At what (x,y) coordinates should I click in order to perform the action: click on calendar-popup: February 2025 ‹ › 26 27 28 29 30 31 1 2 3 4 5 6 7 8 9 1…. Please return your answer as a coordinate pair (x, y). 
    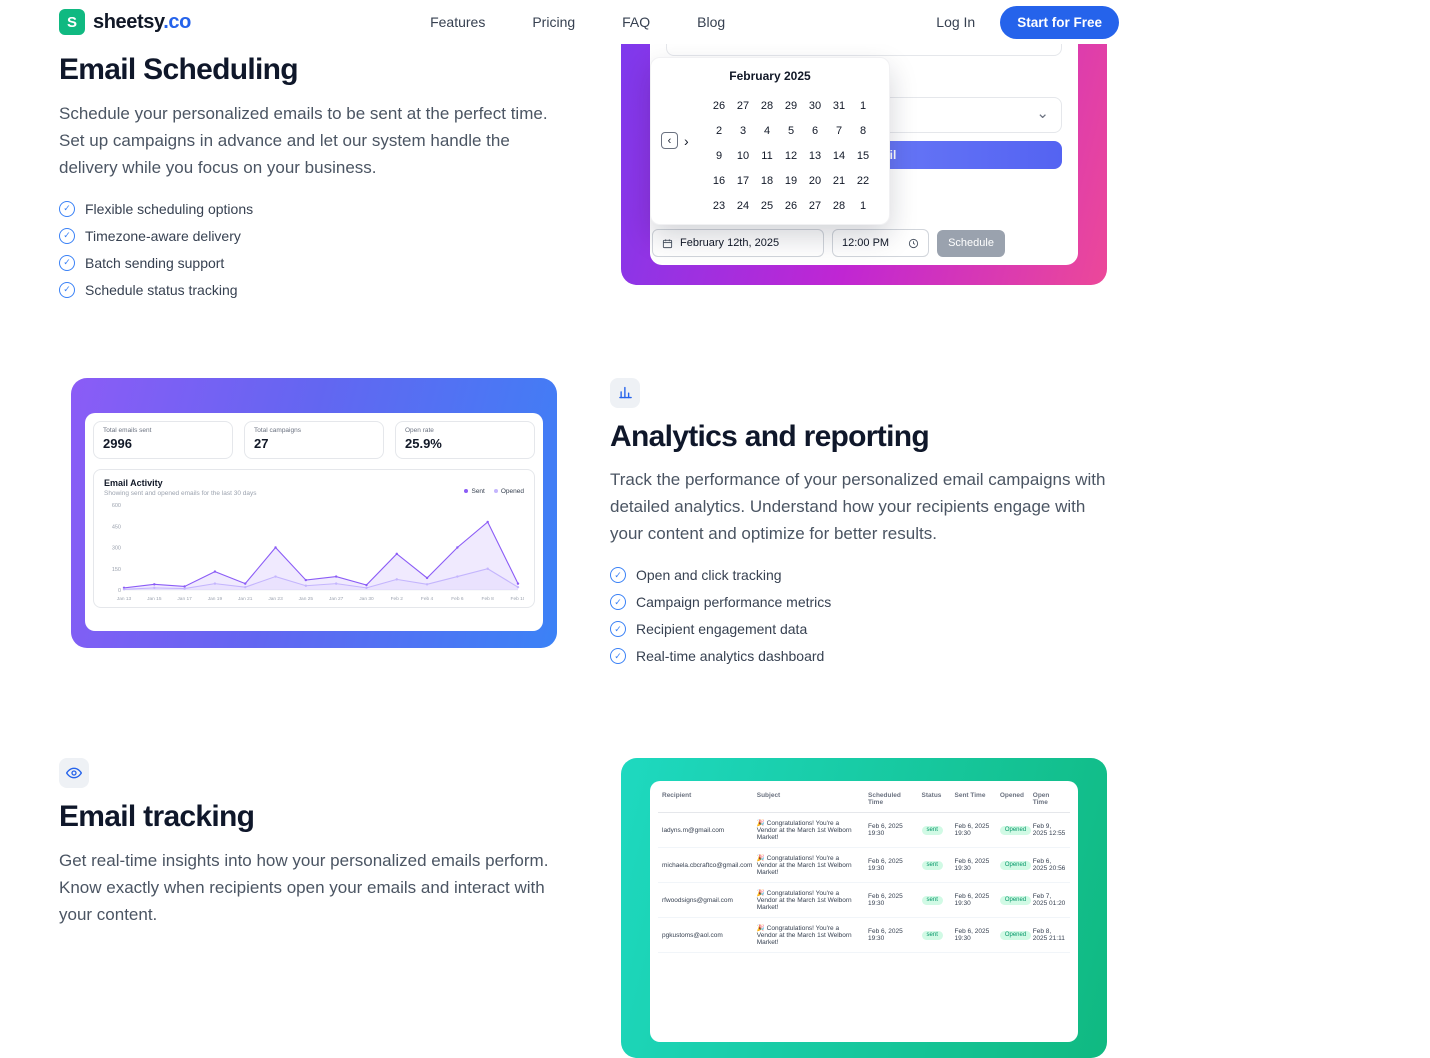
    Looking at the image, I should click on (770, 141).